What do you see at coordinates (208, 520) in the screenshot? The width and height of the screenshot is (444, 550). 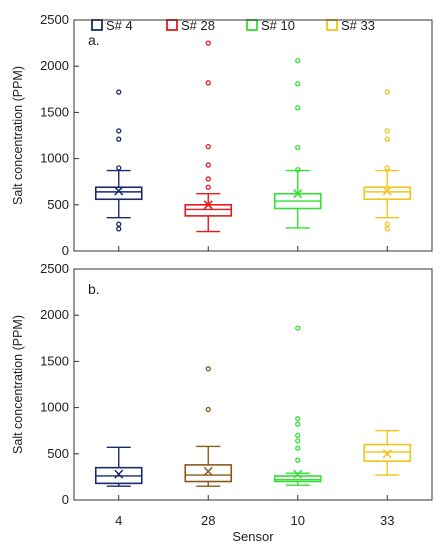 I see `x-tick-label: 28` at bounding box center [208, 520].